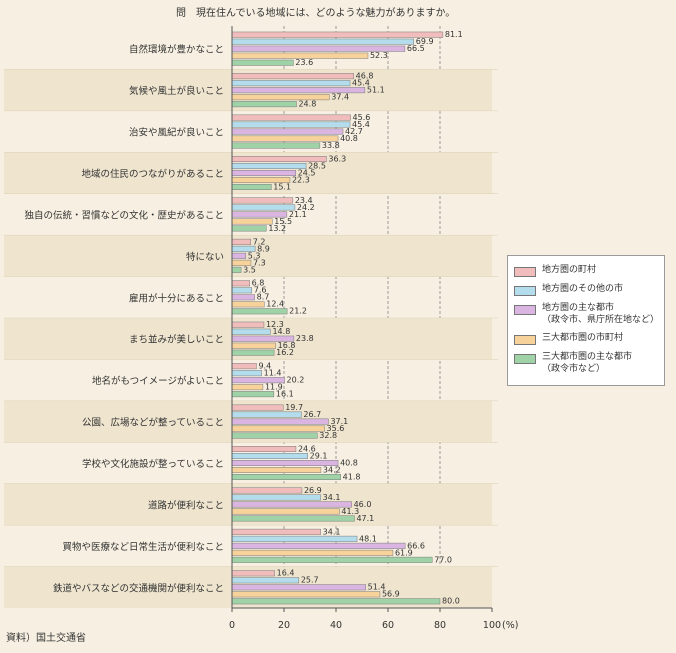 This screenshot has width=676, height=653. Describe the element at coordinates (124, 215) in the screenshot. I see `category-label: 独自の伝統・習慣などの文化・歴史があること` at that location.